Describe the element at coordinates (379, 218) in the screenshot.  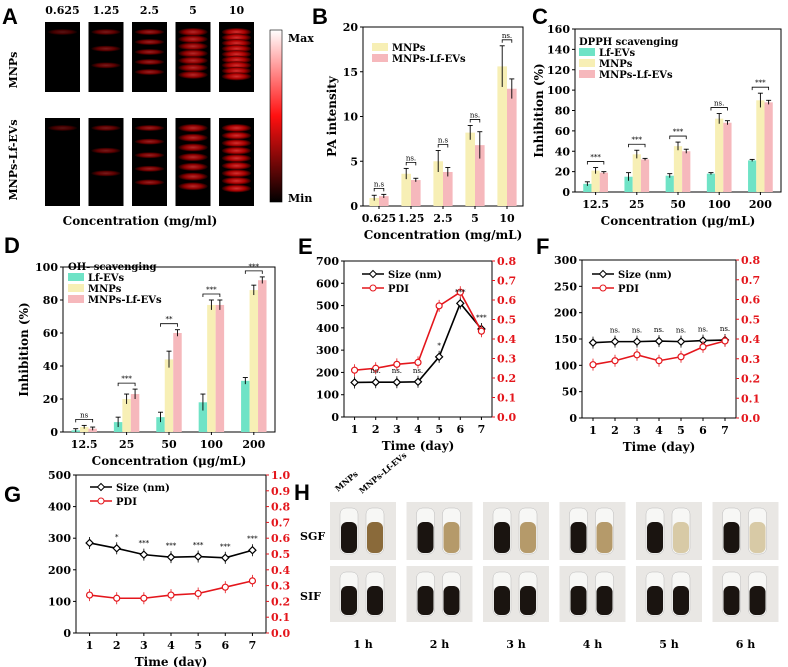
I see `x-tick-label: 0.625` at that location.